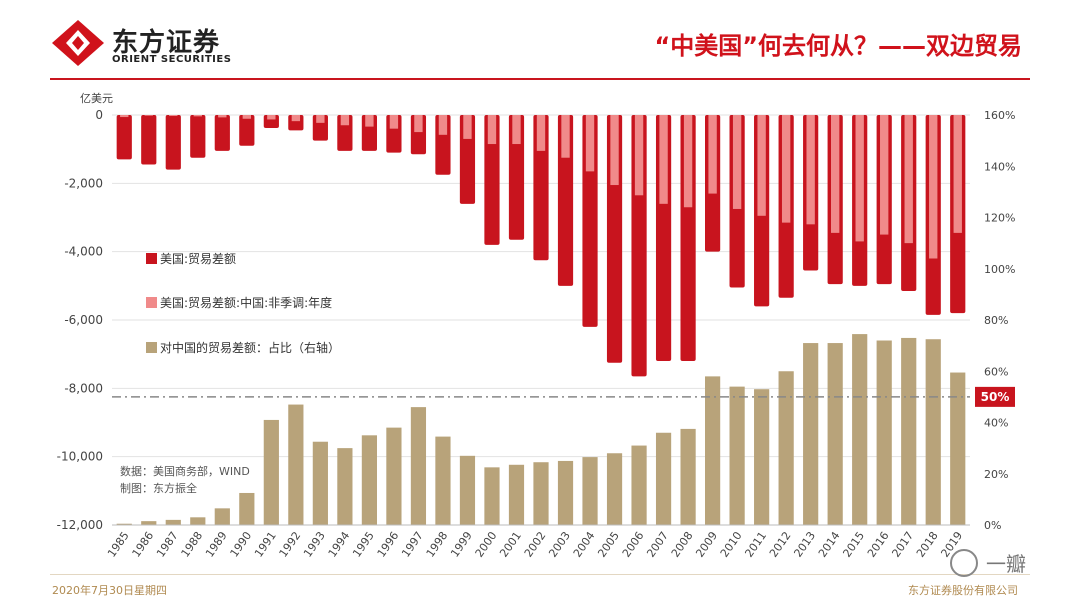 The width and height of the screenshot is (1080, 608). What do you see at coordinates (996, 423) in the screenshot?
I see `right-axis-tick-label: 40%` at bounding box center [996, 423].